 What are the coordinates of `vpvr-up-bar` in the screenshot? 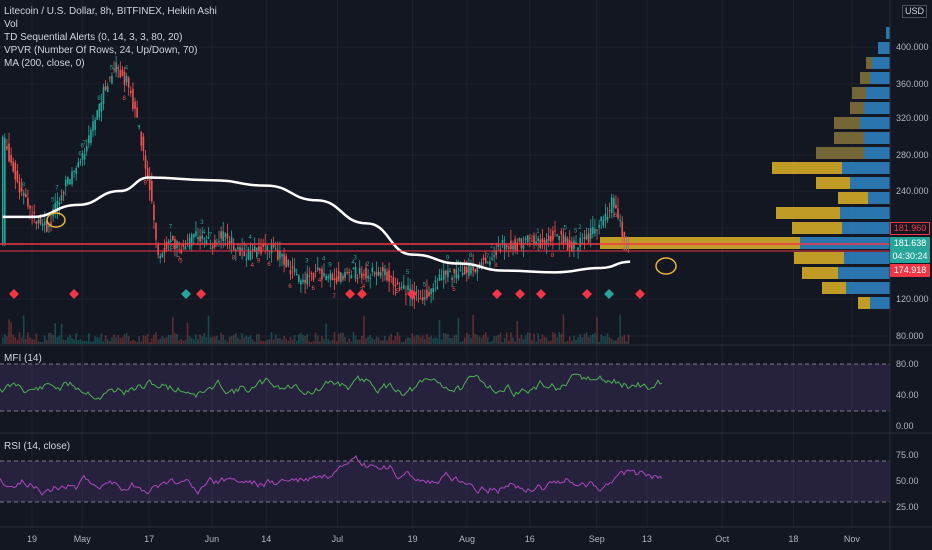 It's located at (807, 168).